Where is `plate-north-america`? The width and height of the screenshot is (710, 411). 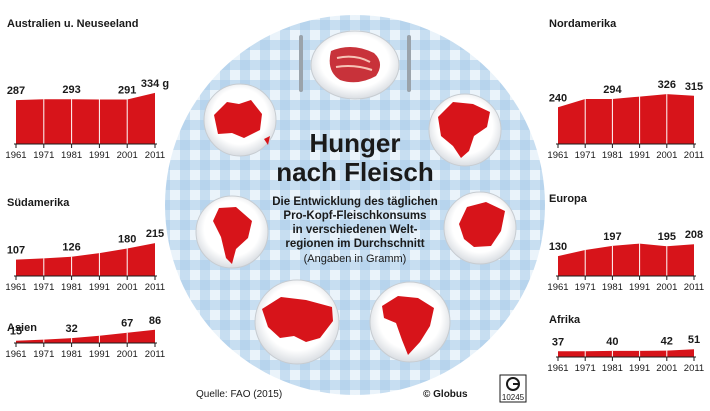
plate-north-america is located at coordinates (465, 130).